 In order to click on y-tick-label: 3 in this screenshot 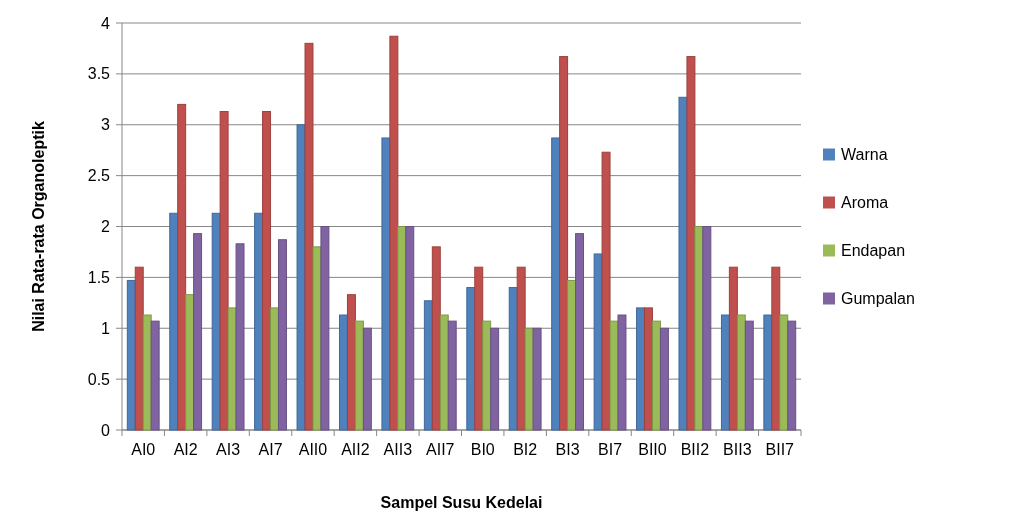, I will do `click(106, 125)`.